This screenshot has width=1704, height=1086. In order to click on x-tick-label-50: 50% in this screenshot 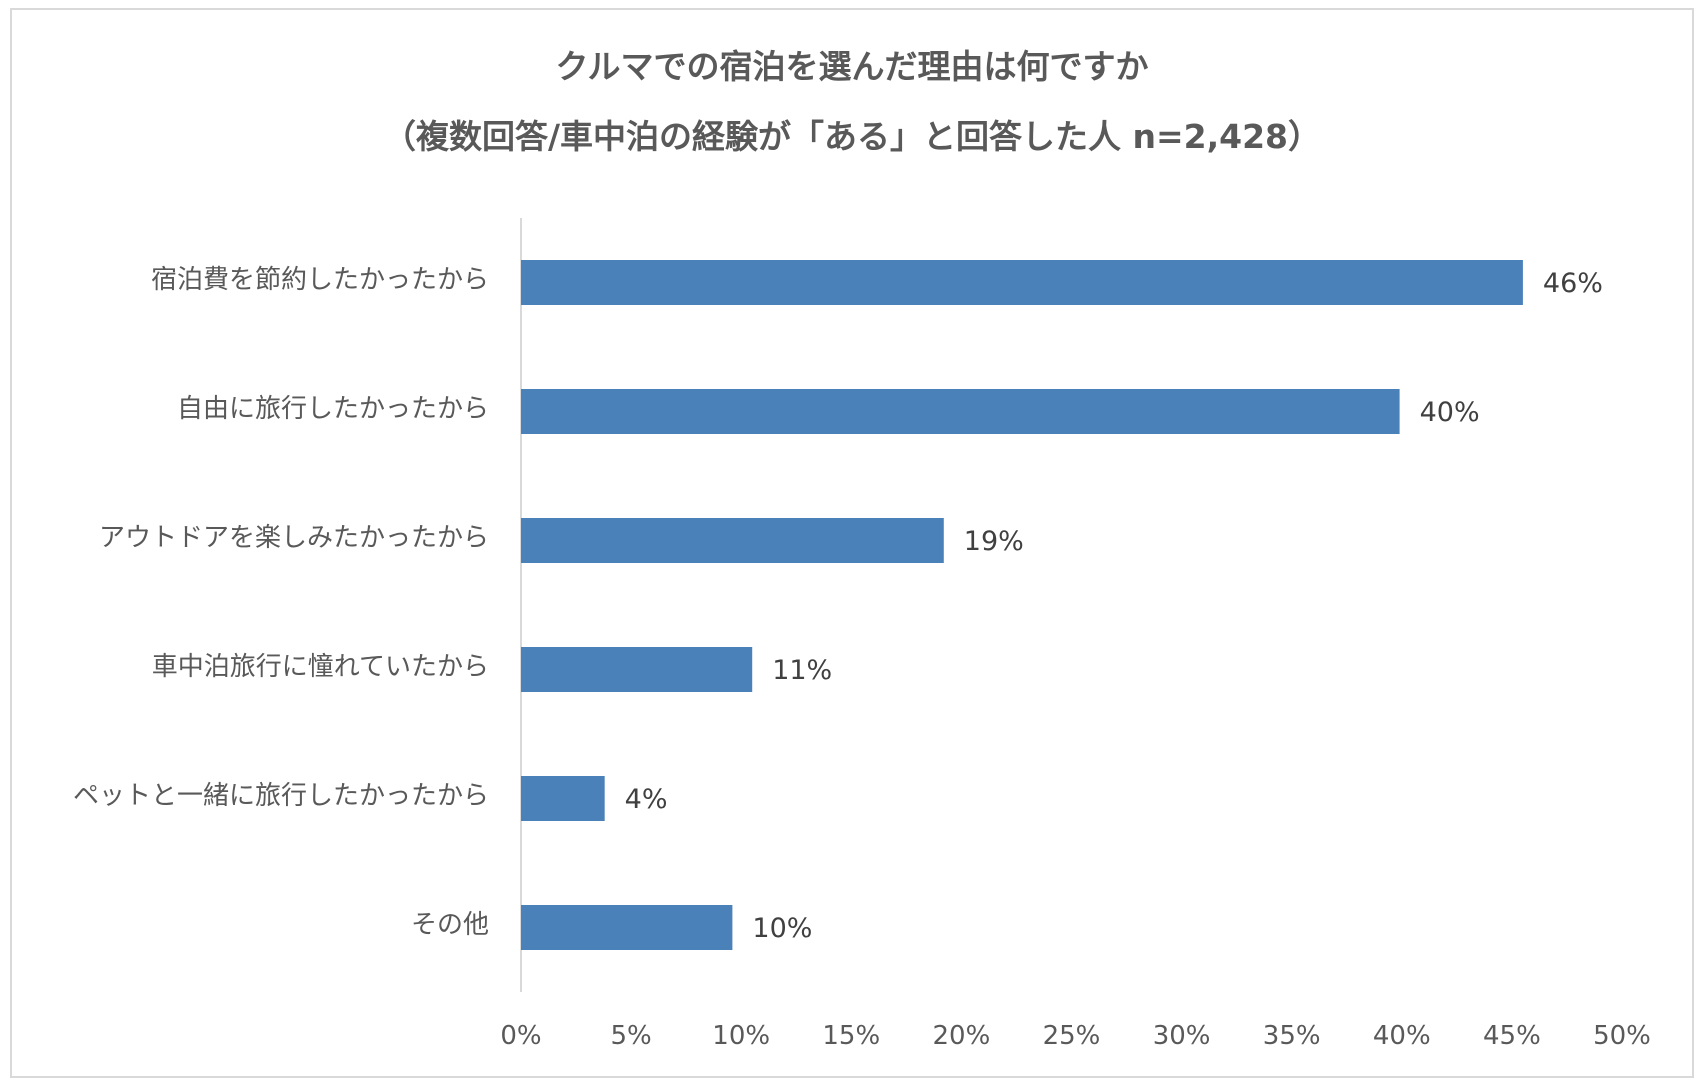, I will do `click(1622, 1036)`.